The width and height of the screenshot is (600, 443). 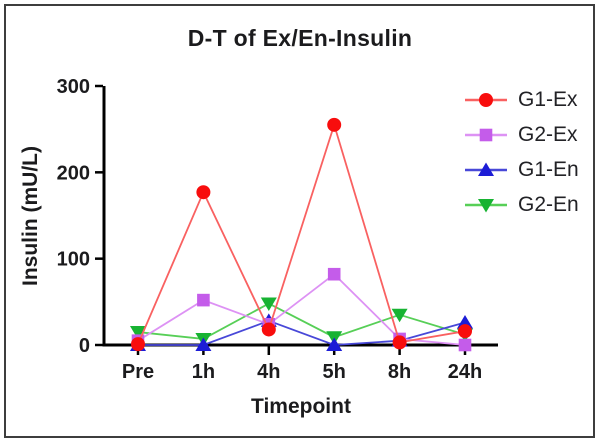 I want to click on series-g2-ex-point-1h, so click(x=203, y=300).